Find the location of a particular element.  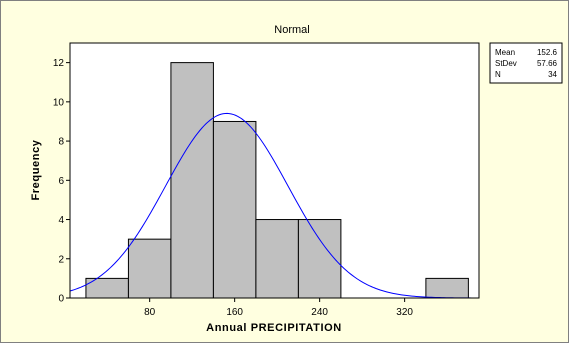

x-tick-label: 240 is located at coordinates (319, 312).